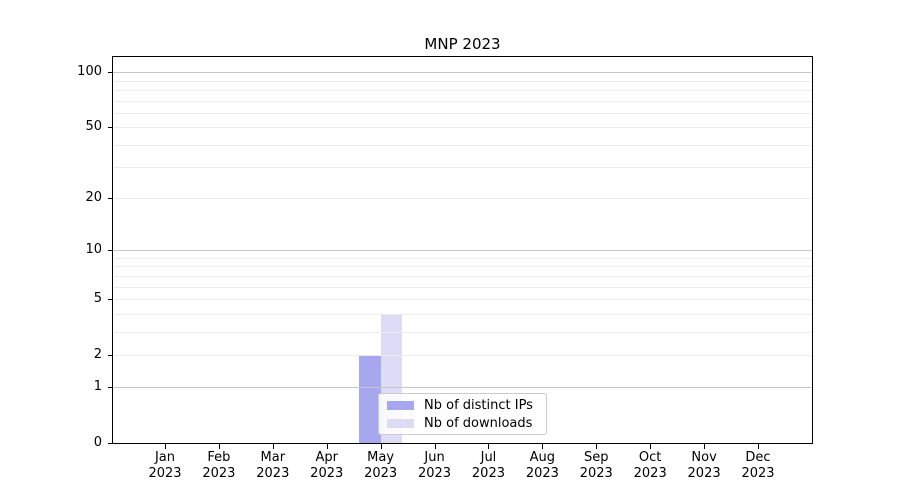 The image size is (900, 500). Describe the element at coordinates (381, 457) in the screenshot. I see `x-label-month: May` at that location.